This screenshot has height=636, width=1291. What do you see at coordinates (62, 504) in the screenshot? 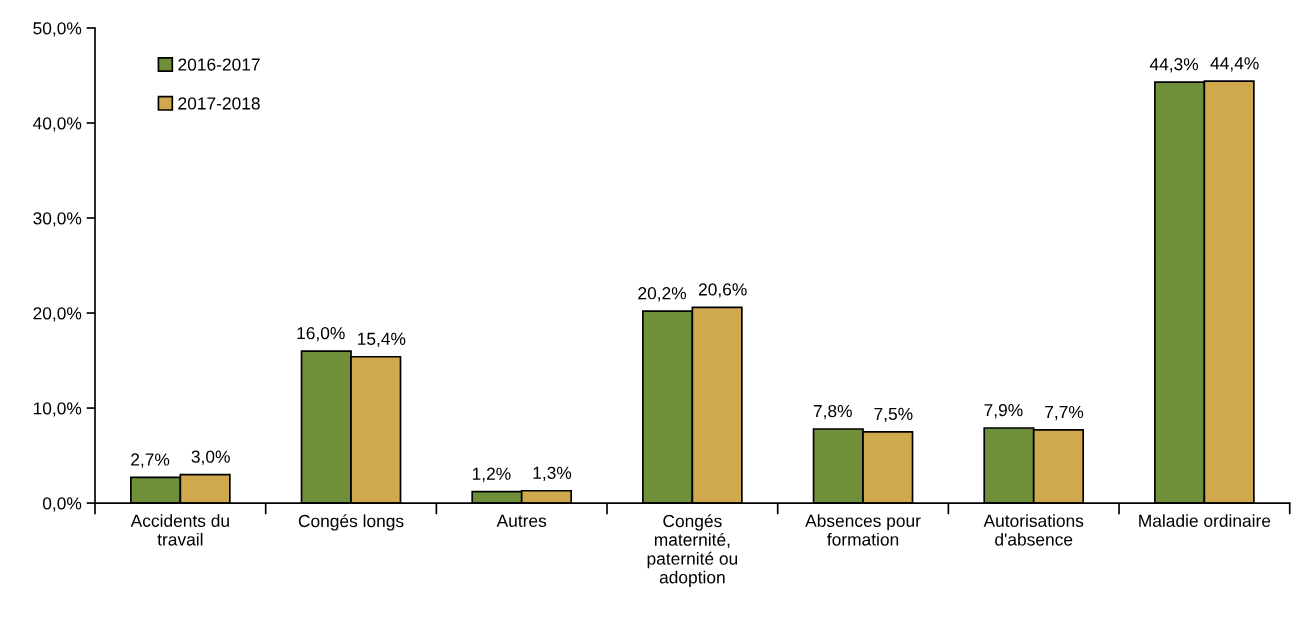
I see `y-tick-label: 0,0%` at bounding box center [62, 504].